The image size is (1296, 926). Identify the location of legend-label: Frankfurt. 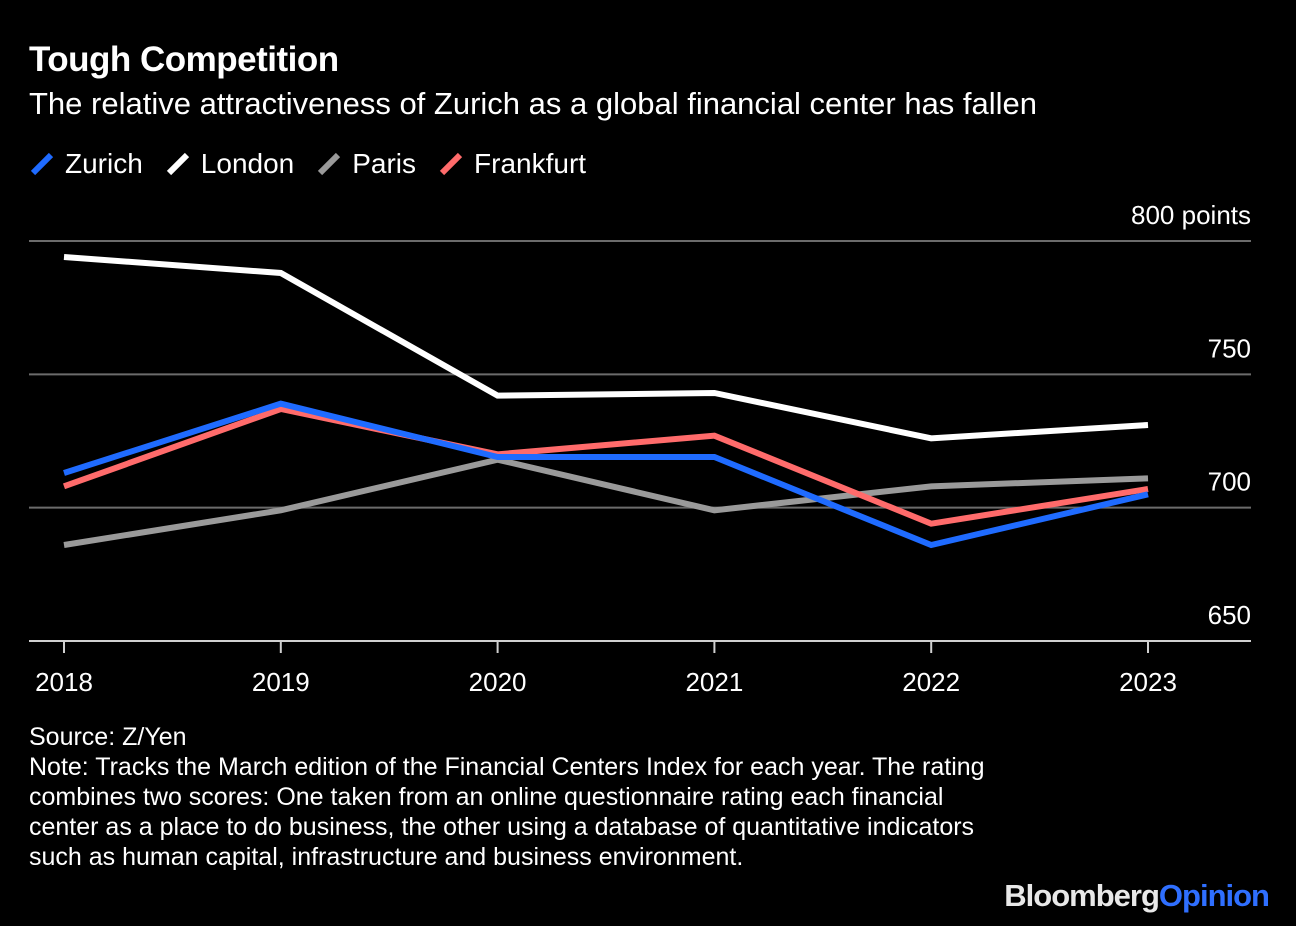
(530, 163).